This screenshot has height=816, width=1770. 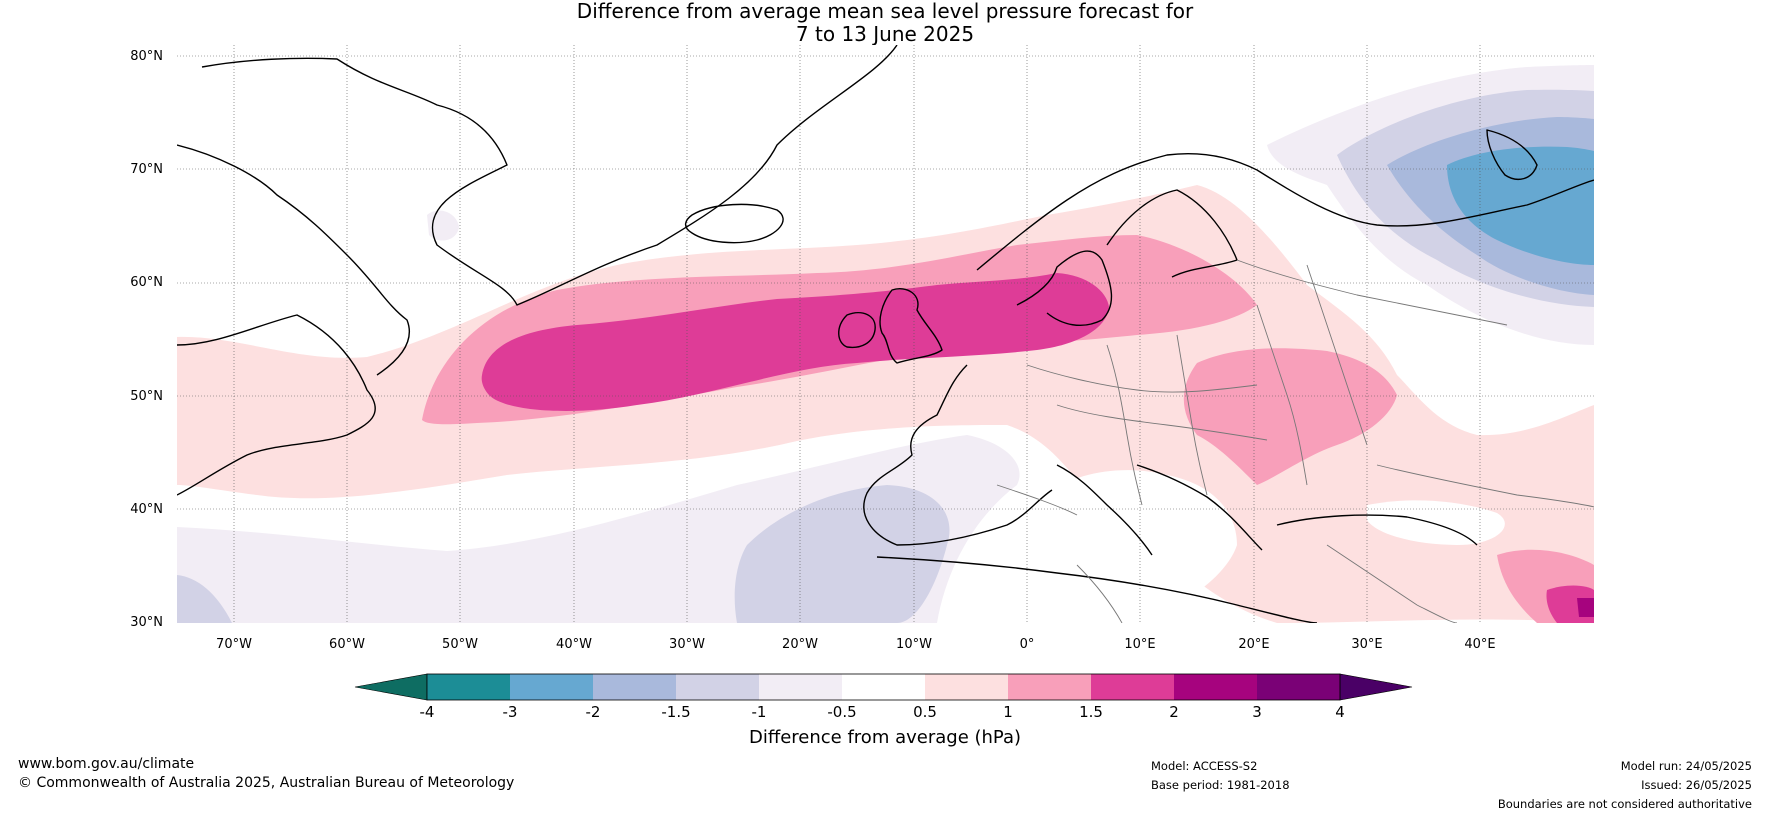 I want to click on lon-label-20w: 20°W, so click(x=800, y=644).